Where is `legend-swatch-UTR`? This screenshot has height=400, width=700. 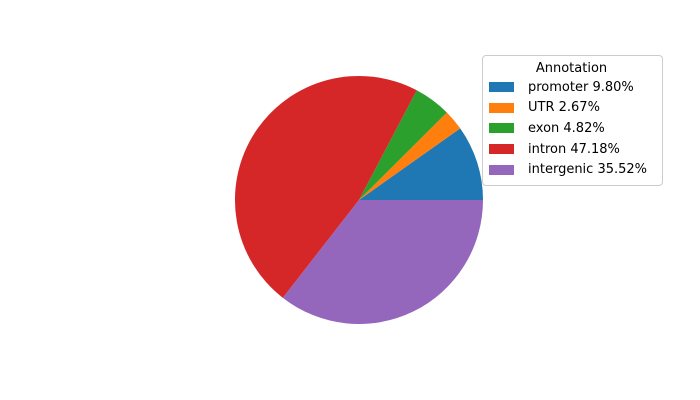 legend-swatch-UTR is located at coordinates (501, 107).